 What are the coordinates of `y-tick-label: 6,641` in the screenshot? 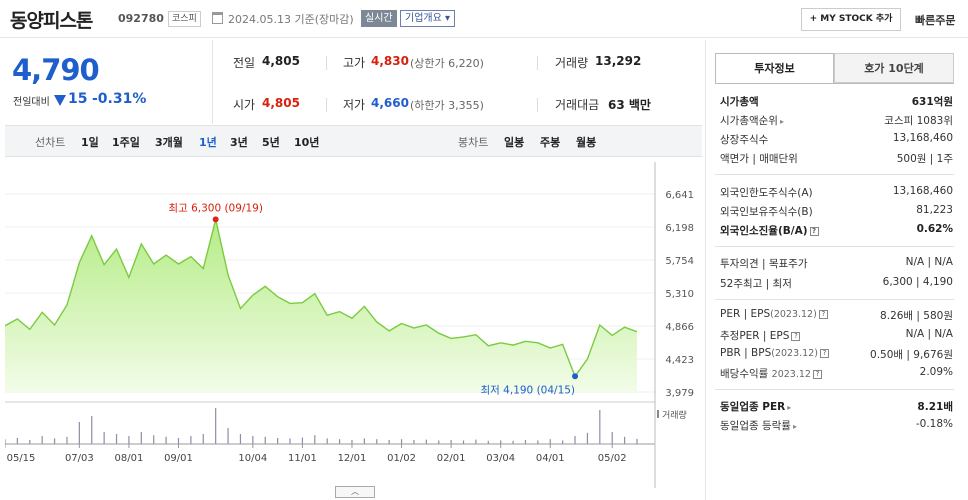 It's located at (679, 195).